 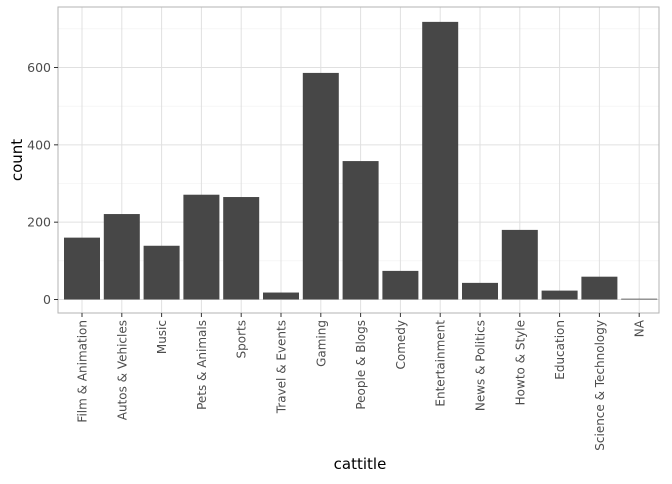 What do you see at coordinates (600, 385) in the screenshot?
I see `x-tick-label: Science & Technology` at bounding box center [600, 385].